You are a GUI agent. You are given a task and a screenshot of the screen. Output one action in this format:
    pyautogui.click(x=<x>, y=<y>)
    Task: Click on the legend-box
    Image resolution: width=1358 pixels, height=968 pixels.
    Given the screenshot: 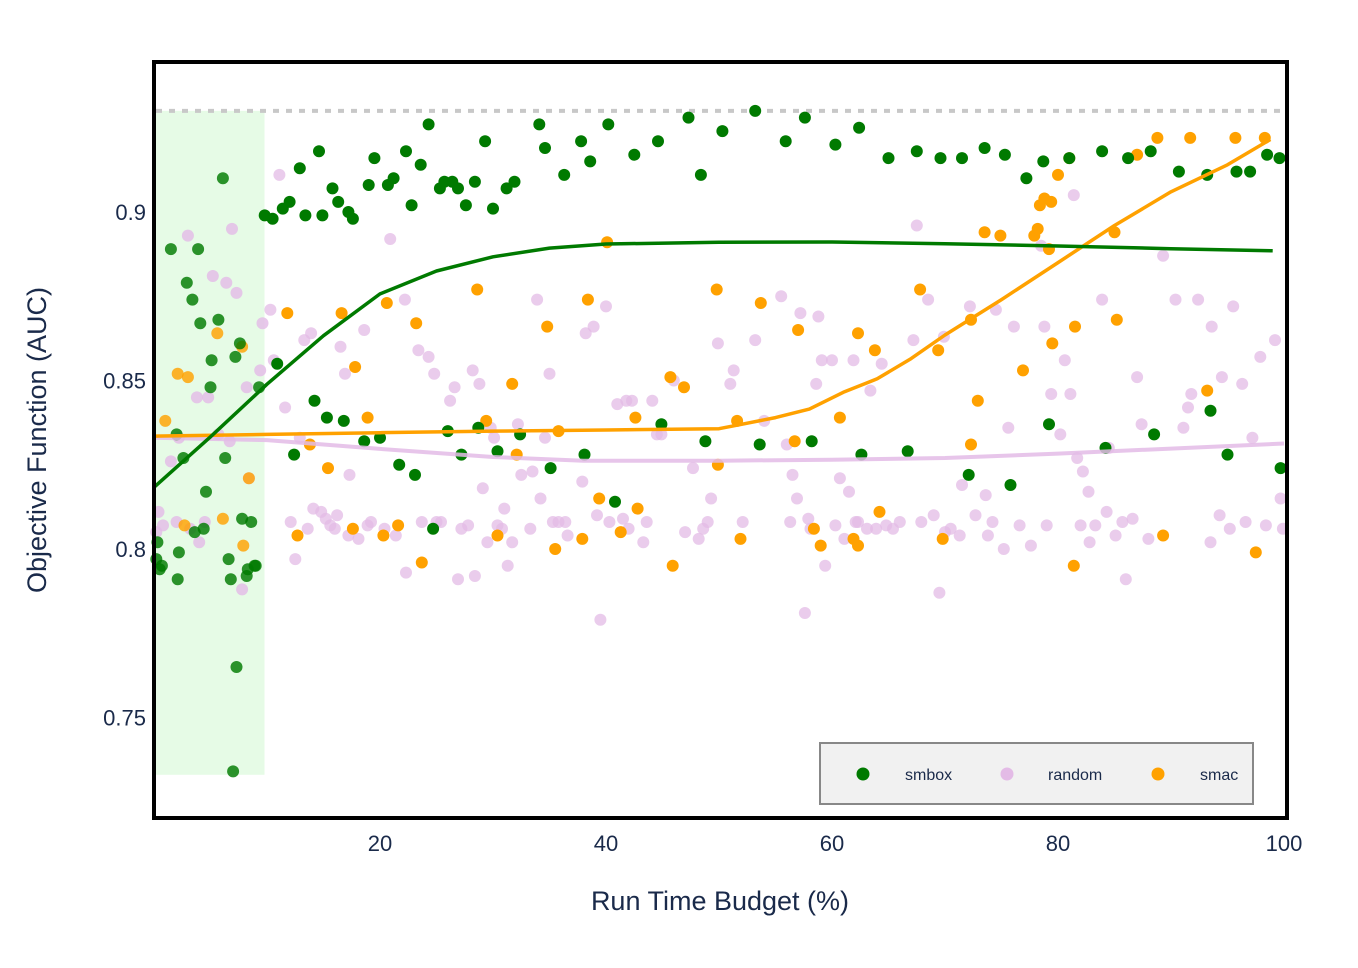 What is the action you would take?
    pyautogui.click(x=1036, y=773)
    